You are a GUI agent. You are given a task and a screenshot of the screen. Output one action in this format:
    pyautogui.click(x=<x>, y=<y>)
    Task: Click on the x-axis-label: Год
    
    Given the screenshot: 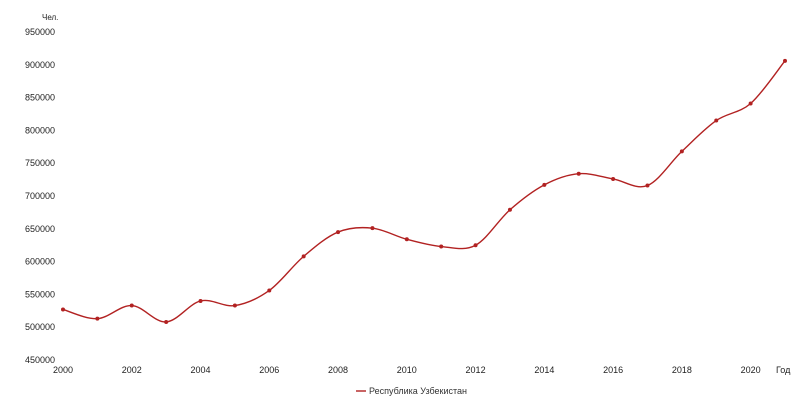 What is the action you would take?
    pyautogui.click(x=783, y=370)
    